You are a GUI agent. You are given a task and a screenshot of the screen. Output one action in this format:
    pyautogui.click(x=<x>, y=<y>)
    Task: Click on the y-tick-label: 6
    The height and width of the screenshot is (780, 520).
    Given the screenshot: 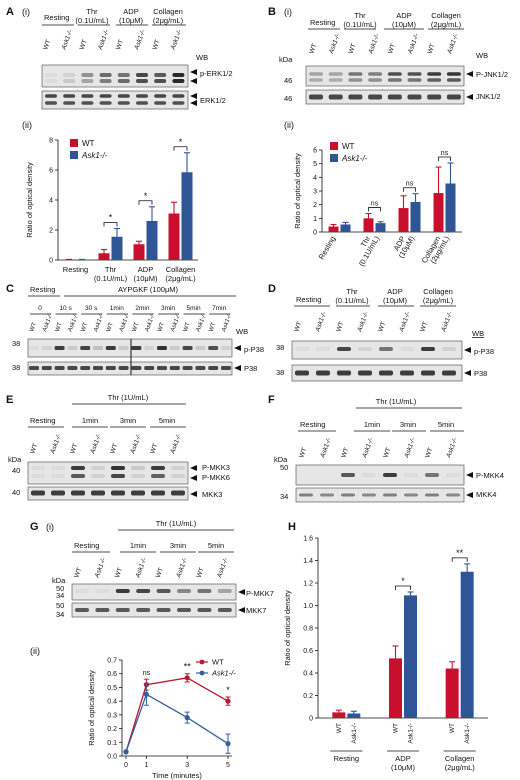 What is the action you would take?
    pyautogui.click(x=51, y=171)
    